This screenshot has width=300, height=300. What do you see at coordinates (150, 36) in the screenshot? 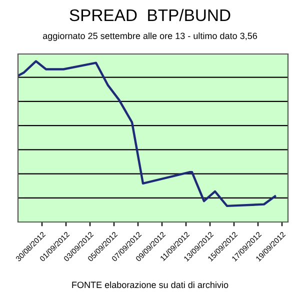
I see `chart-subtitle: aggiornato 25 settembre alle ore 13 - ultimo dato 3,56` at bounding box center [150, 36].